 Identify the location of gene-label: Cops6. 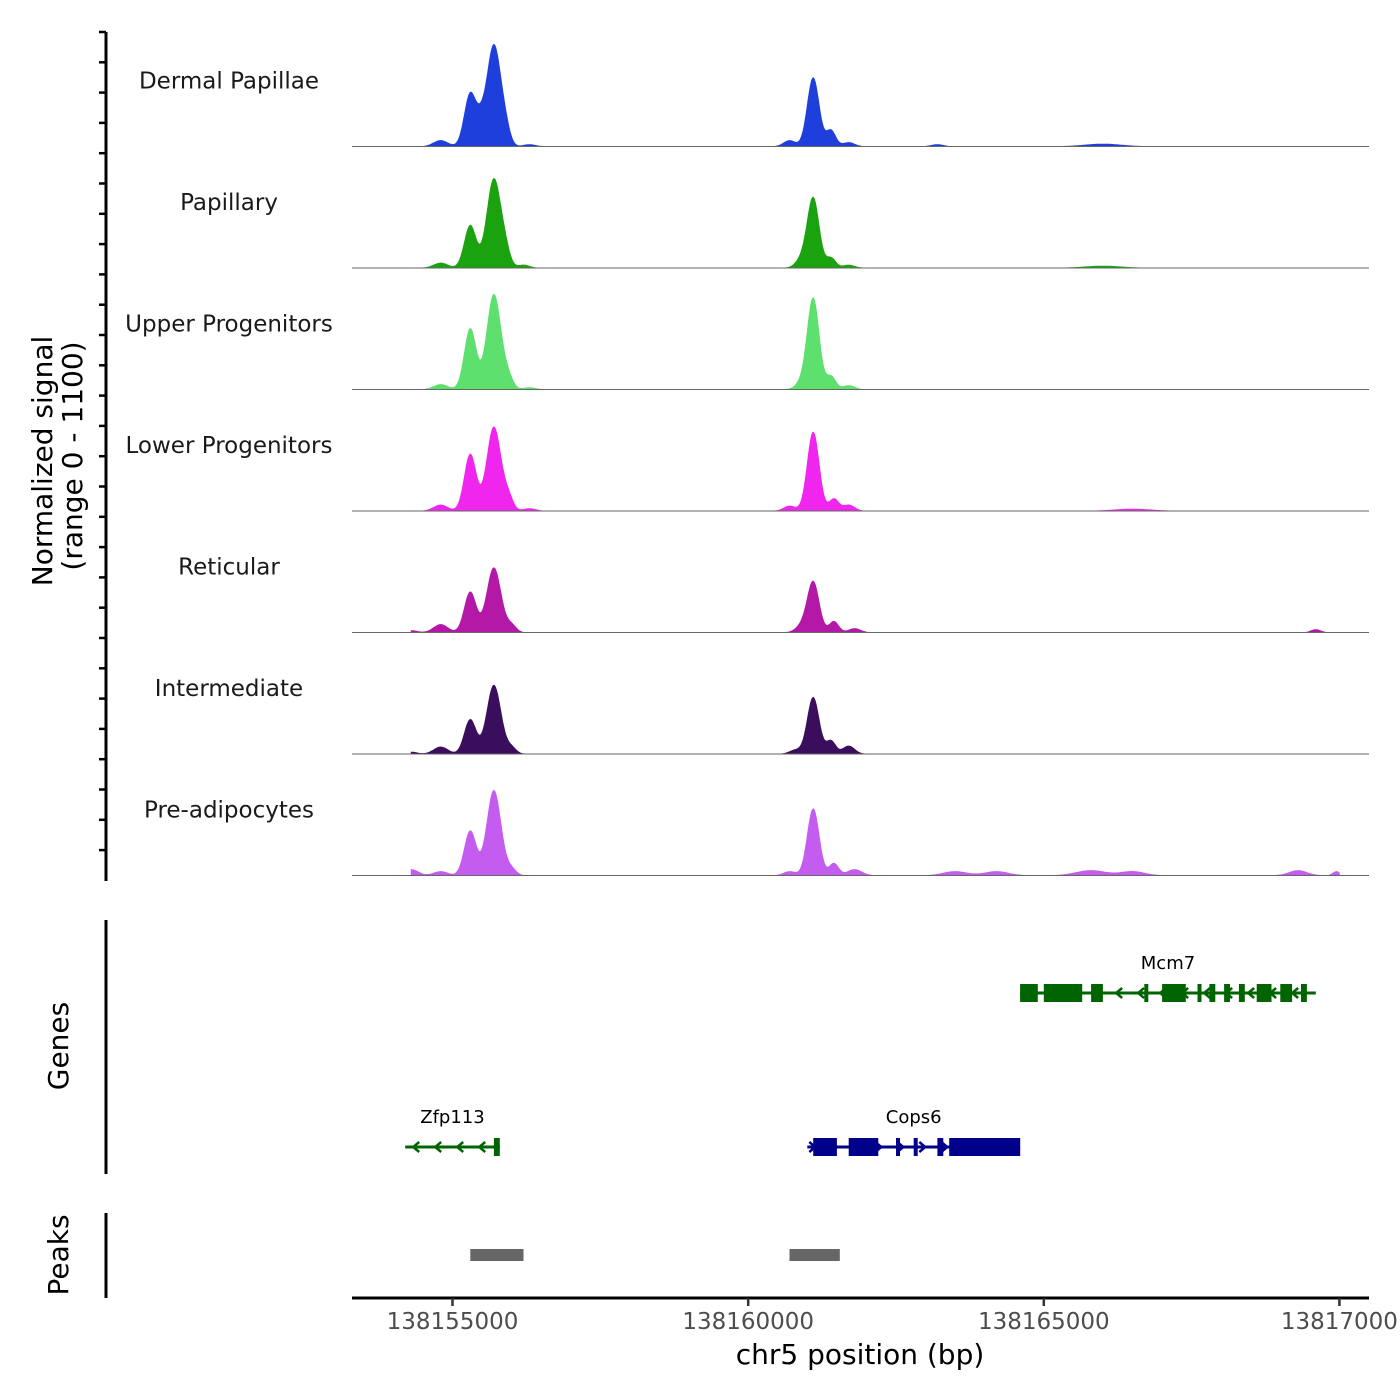
(914, 1117).